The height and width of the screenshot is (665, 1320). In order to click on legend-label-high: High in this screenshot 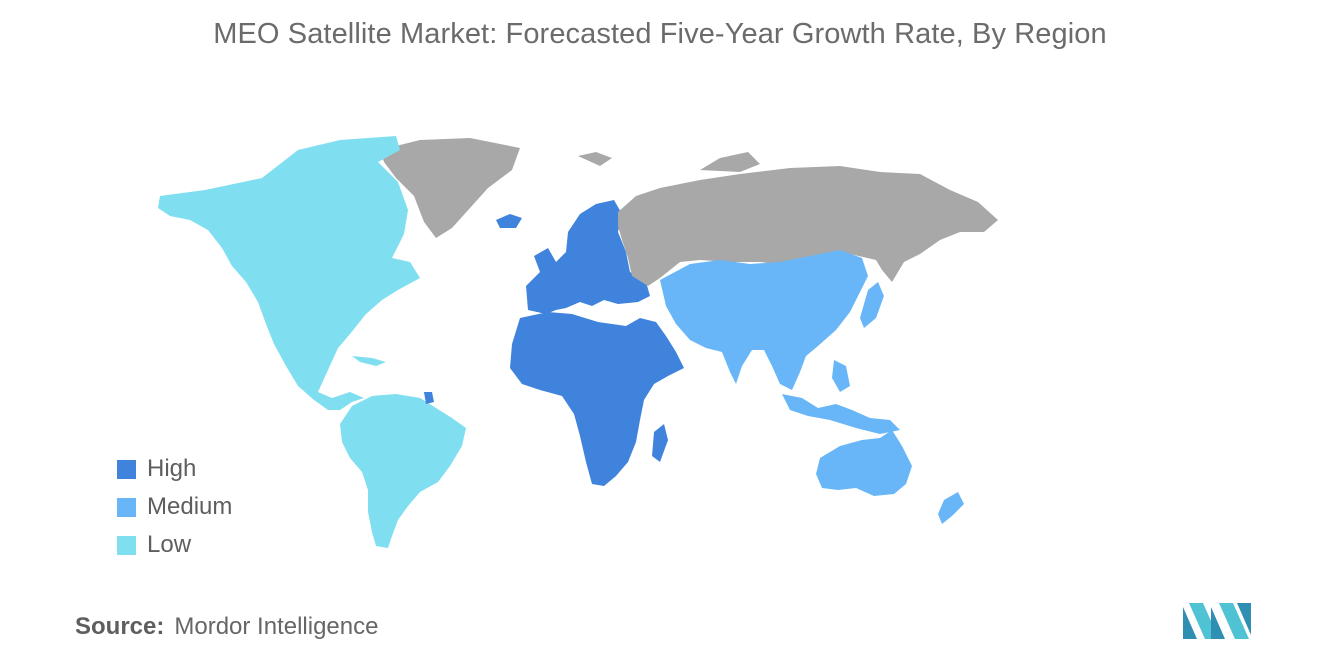, I will do `click(172, 468)`.